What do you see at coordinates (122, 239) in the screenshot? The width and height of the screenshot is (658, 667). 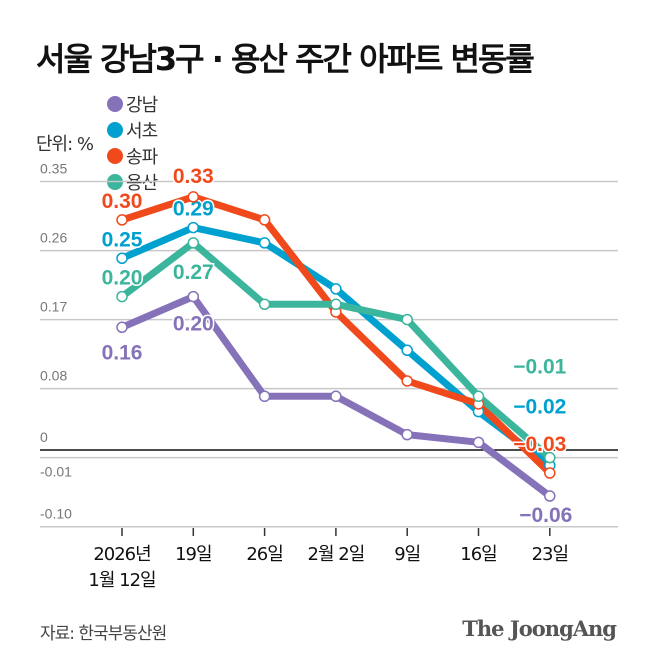 I see `data-label: 0.25` at bounding box center [122, 239].